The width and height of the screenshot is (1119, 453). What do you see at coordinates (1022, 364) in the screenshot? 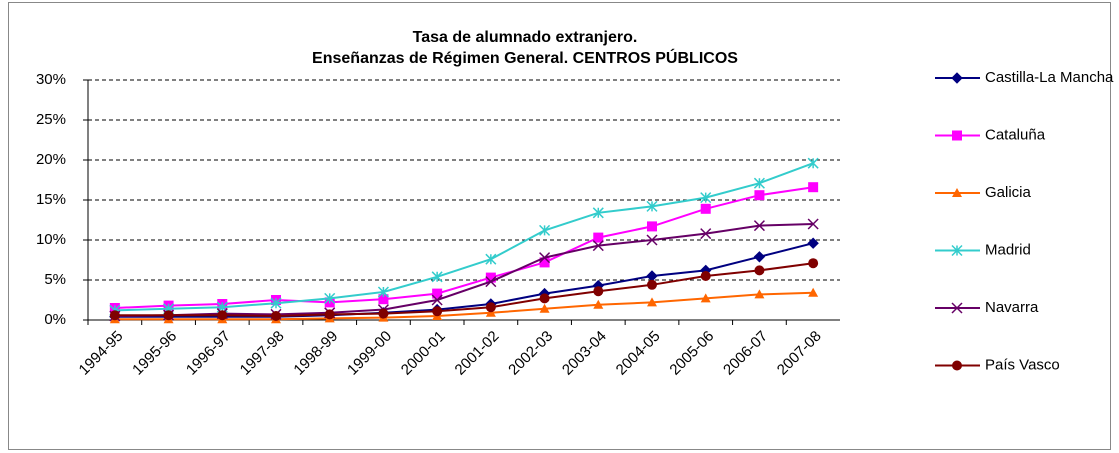
I see `legend-label: País Vasco` at bounding box center [1022, 364].